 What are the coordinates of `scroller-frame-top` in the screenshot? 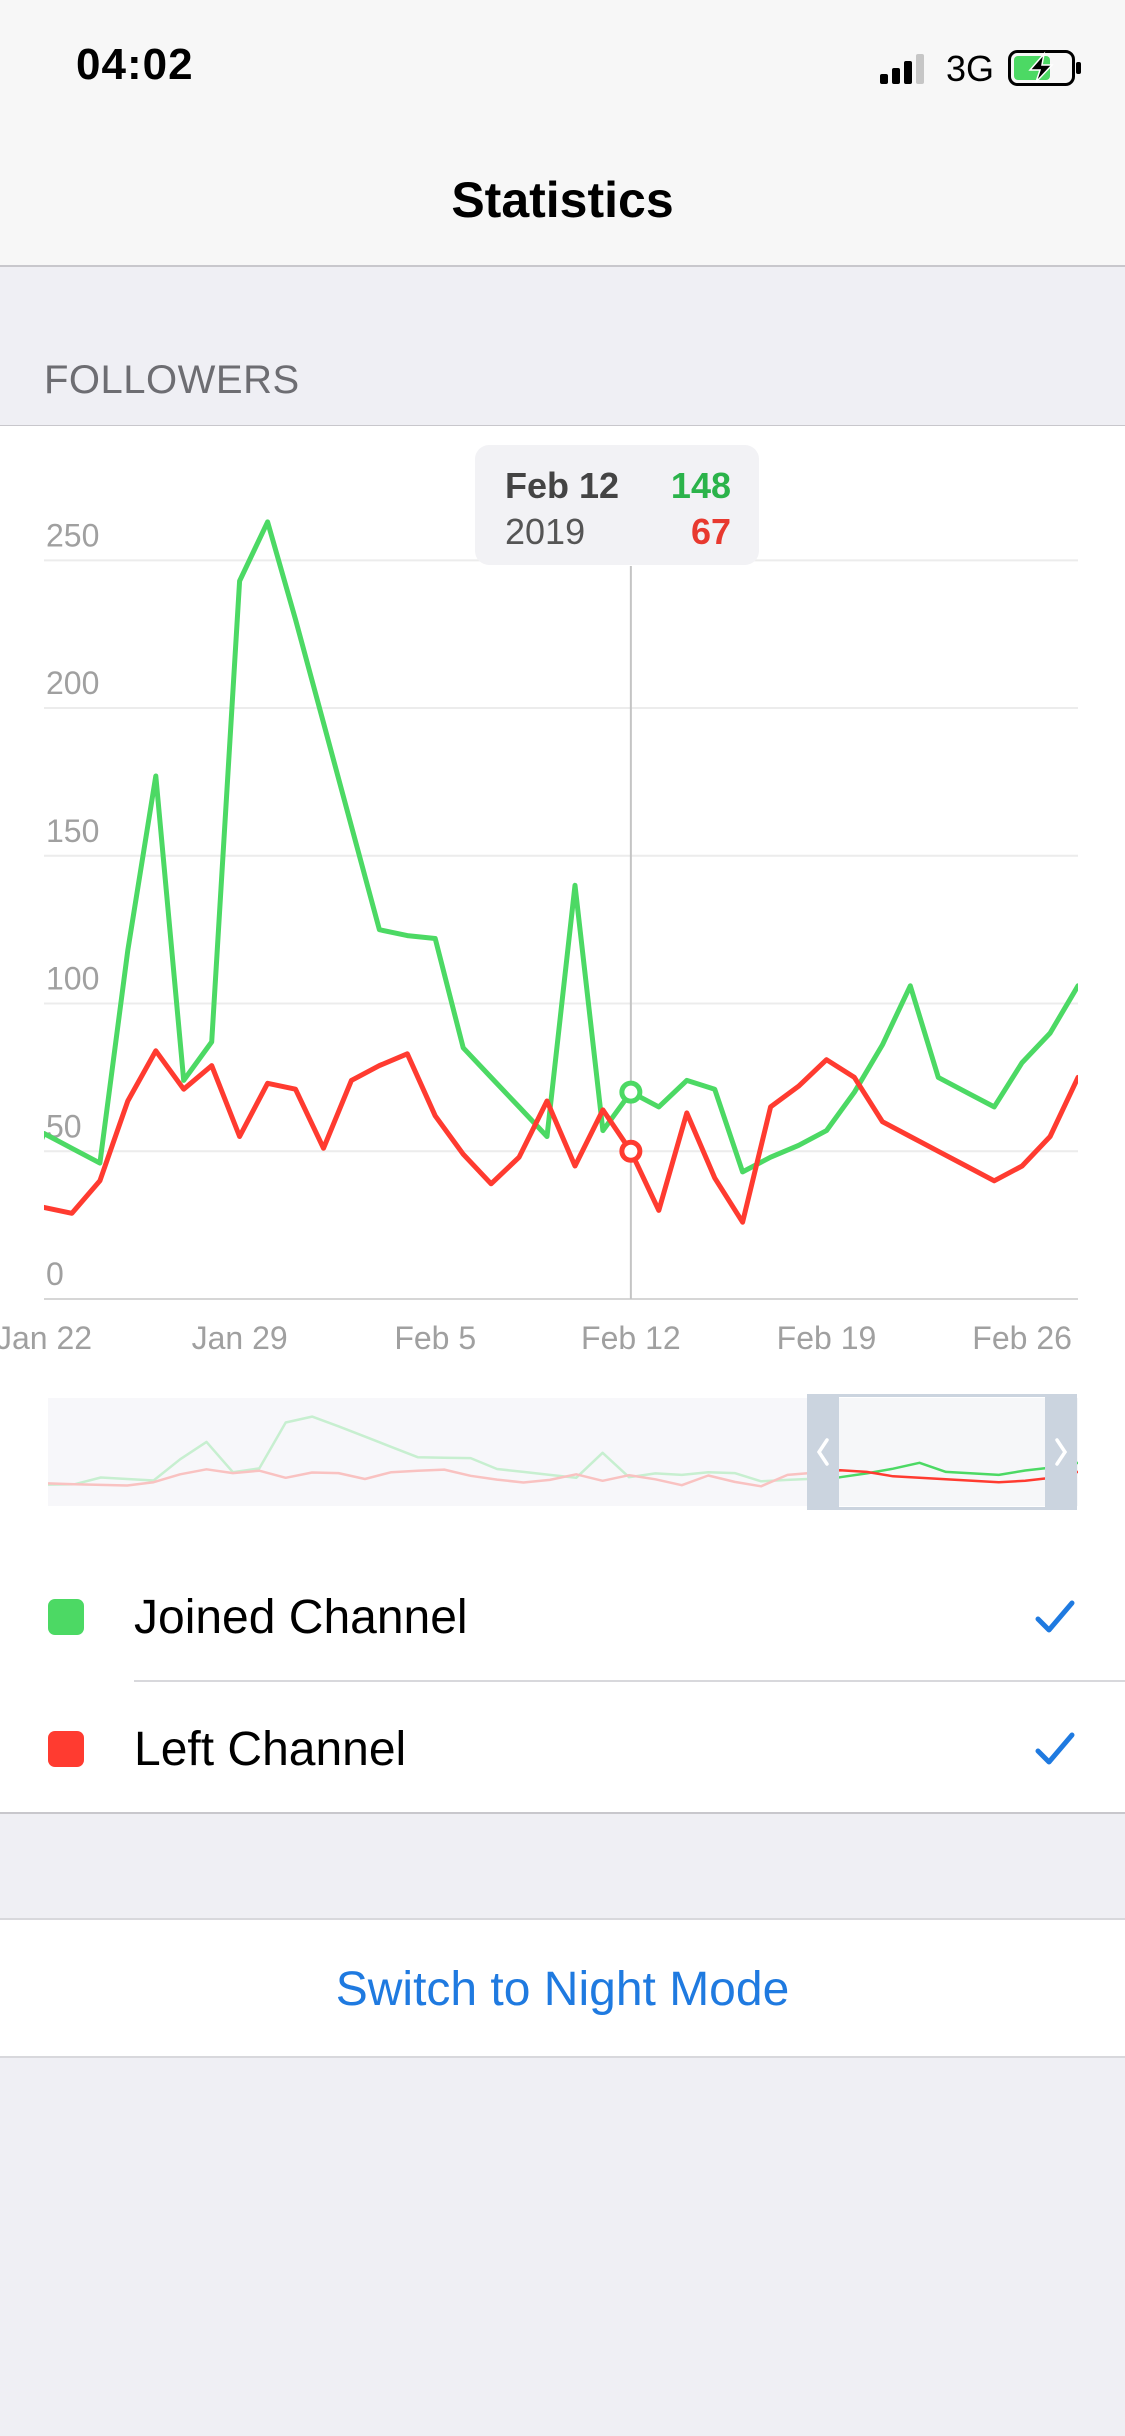 It's located at (942, 1395).